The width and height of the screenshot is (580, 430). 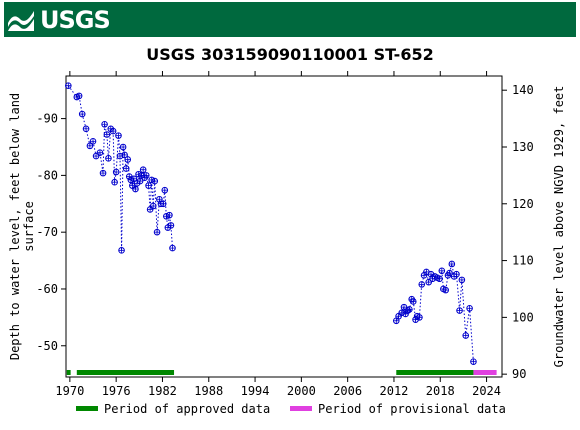 What do you see at coordinates (523, 317) in the screenshot?
I see `y-right-tick-label: 100` at bounding box center [523, 317].